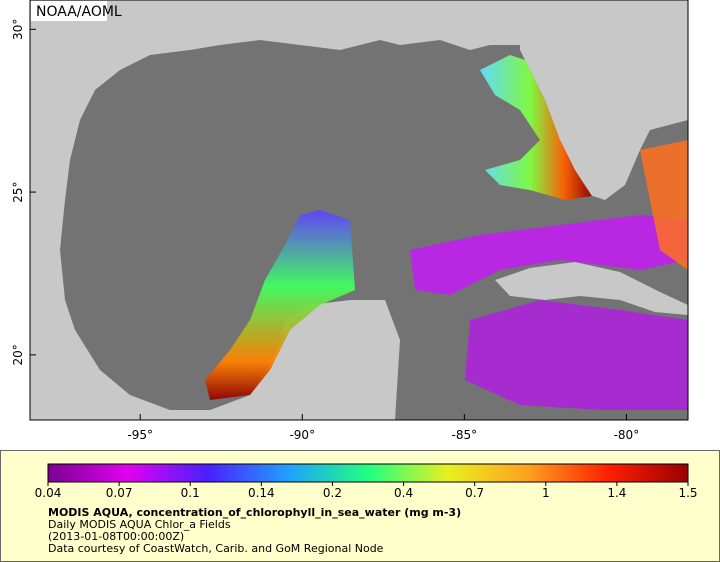  What do you see at coordinates (18, 29) in the screenshot?
I see `y-tick-label: 30°` at bounding box center [18, 29].